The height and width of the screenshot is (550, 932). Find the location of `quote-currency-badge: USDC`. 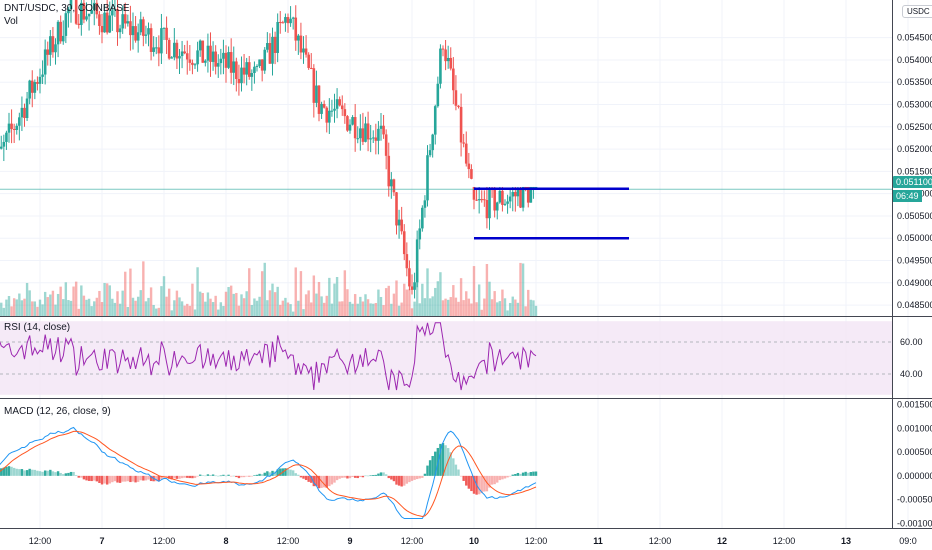

quote-currency-badge: USDC is located at coordinates (917, 11).